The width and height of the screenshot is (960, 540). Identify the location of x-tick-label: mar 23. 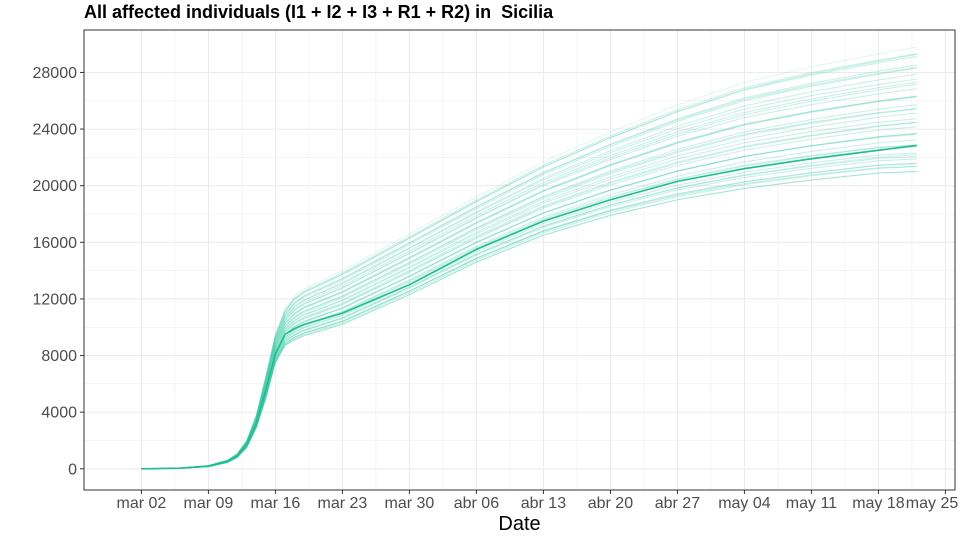
(343, 503).